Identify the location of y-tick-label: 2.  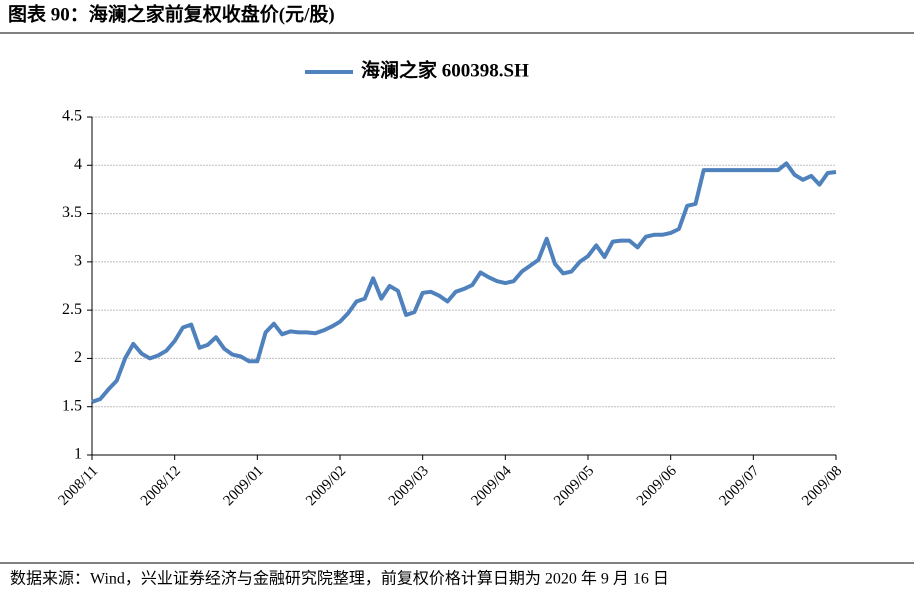
(78, 357).